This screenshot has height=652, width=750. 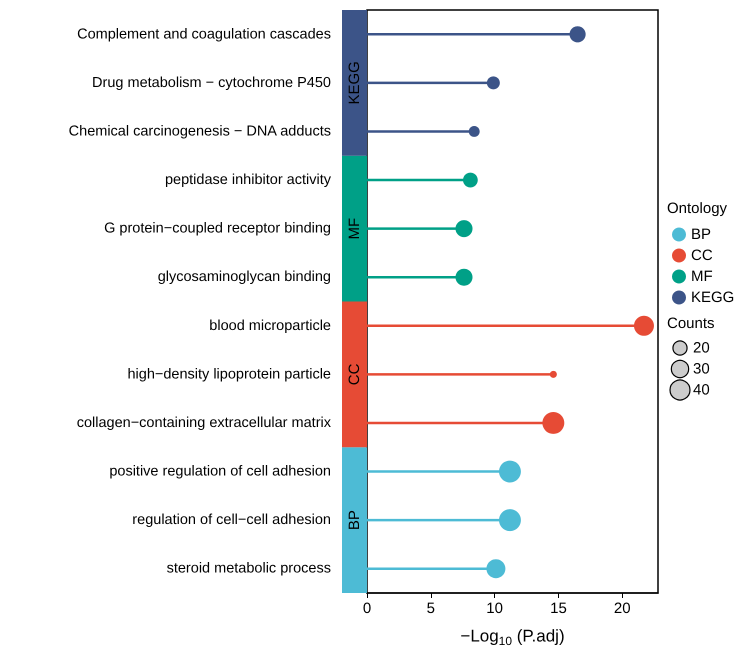 I want to click on y-tick-label: glycosaminoglycan binding, so click(x=244, y=277).